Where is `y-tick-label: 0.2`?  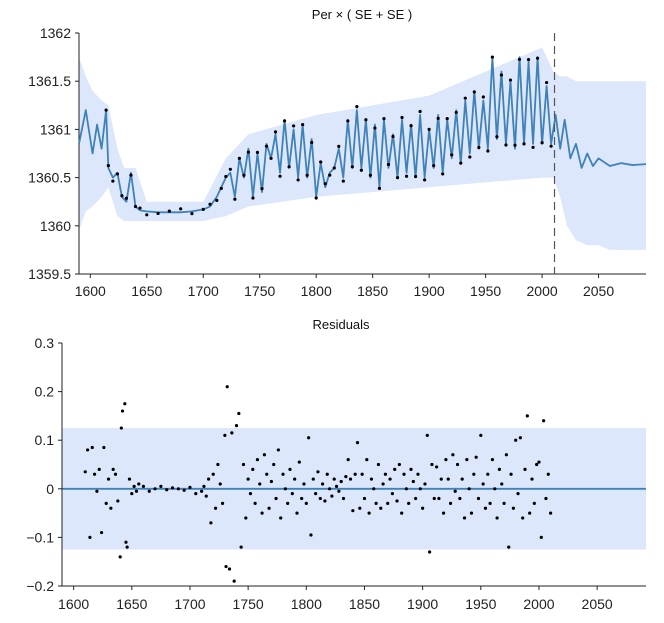
y-tick-label: 0.2 is located at coordinates (45, 392).